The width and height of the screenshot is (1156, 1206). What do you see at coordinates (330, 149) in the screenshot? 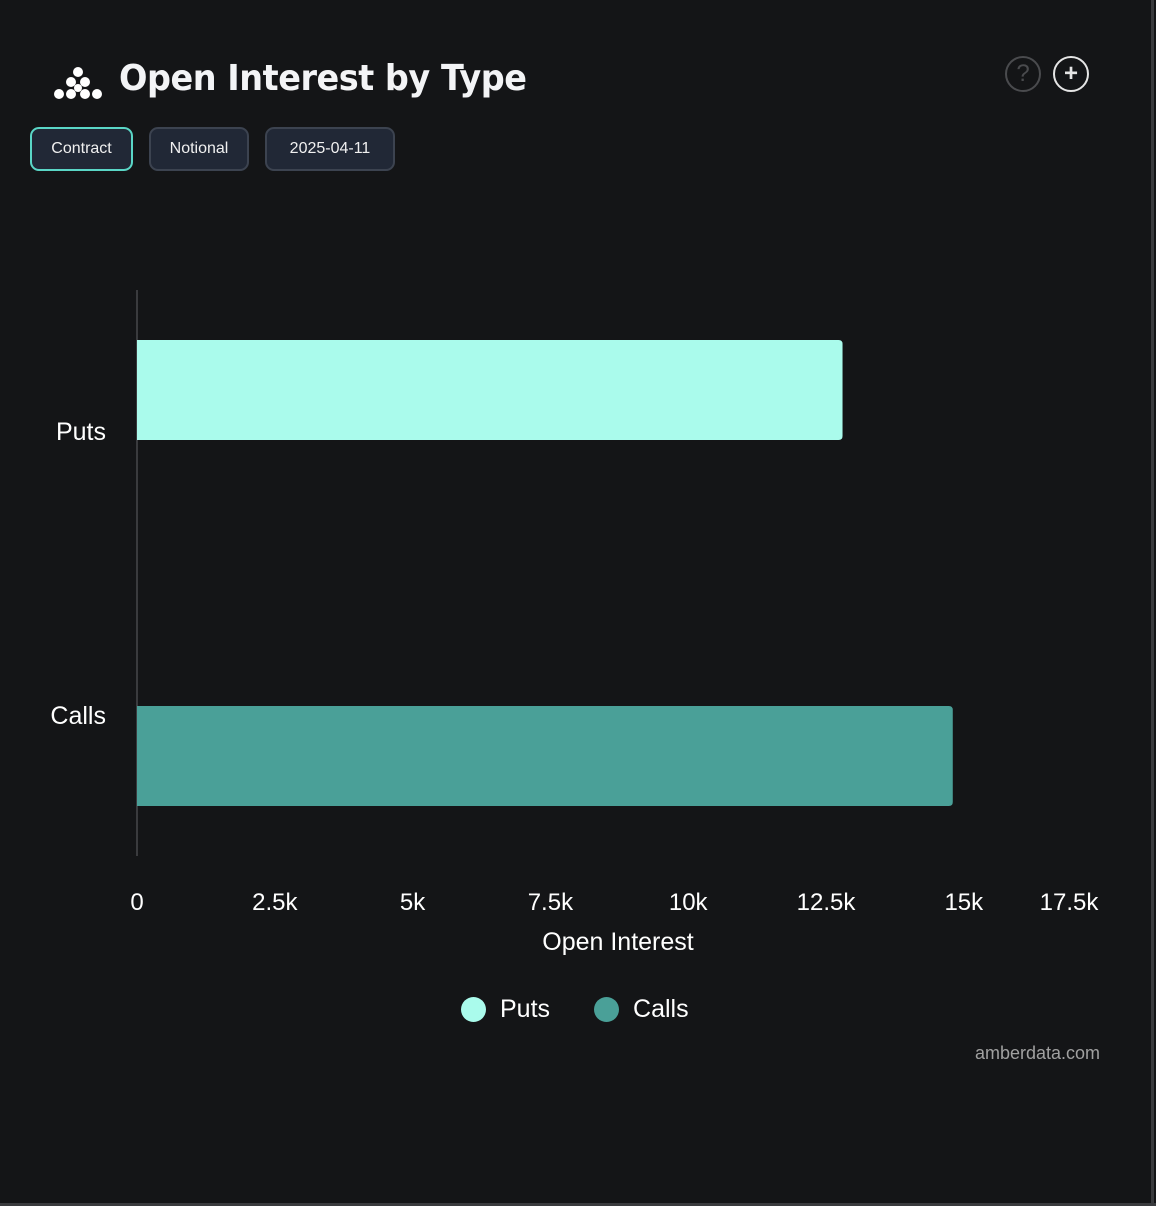
I see `date-picker-button: 2025-04-11` at bounding box center [330, 149].